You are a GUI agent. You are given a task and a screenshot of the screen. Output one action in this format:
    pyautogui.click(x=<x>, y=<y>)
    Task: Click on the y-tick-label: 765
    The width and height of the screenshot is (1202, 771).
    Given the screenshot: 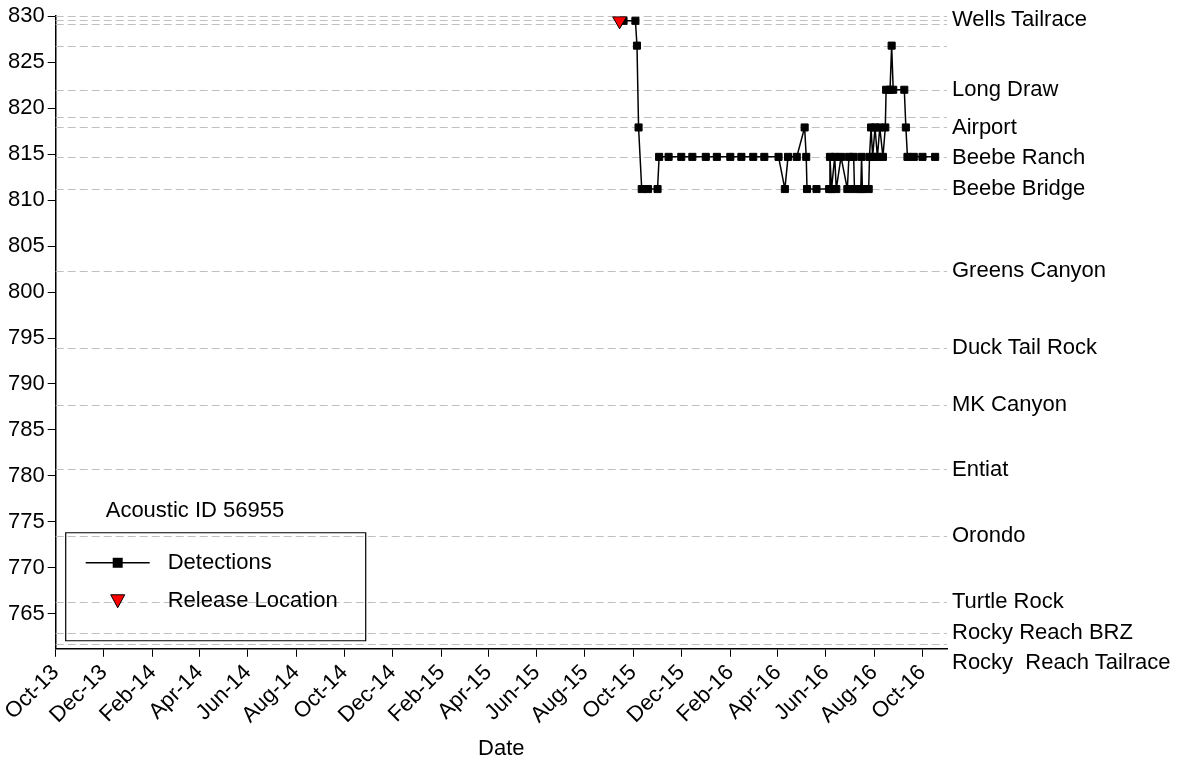 What is the action you would take?
    pyautogui.click(x=26, y=612)
    